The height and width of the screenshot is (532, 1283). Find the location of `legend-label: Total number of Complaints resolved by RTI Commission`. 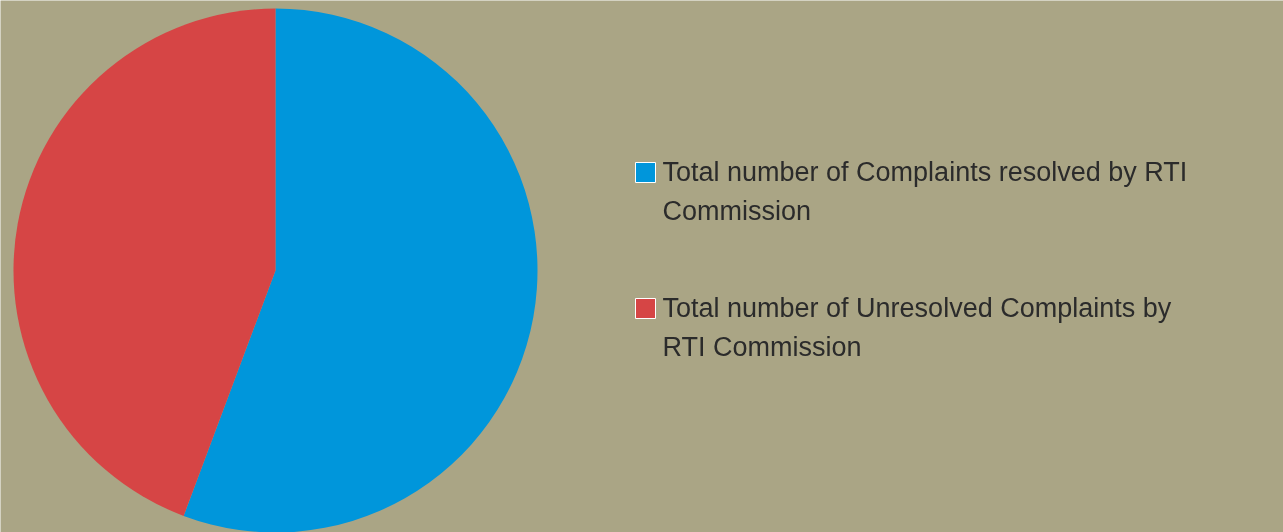

legend-label: Total number of Complaints resolved by RTI Commission is located at coordinates (925, 191).